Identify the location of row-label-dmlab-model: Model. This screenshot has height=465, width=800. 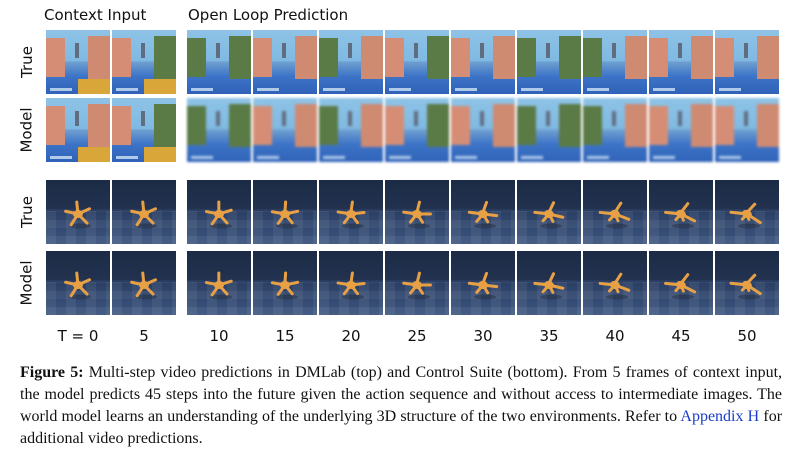
(27, 130).